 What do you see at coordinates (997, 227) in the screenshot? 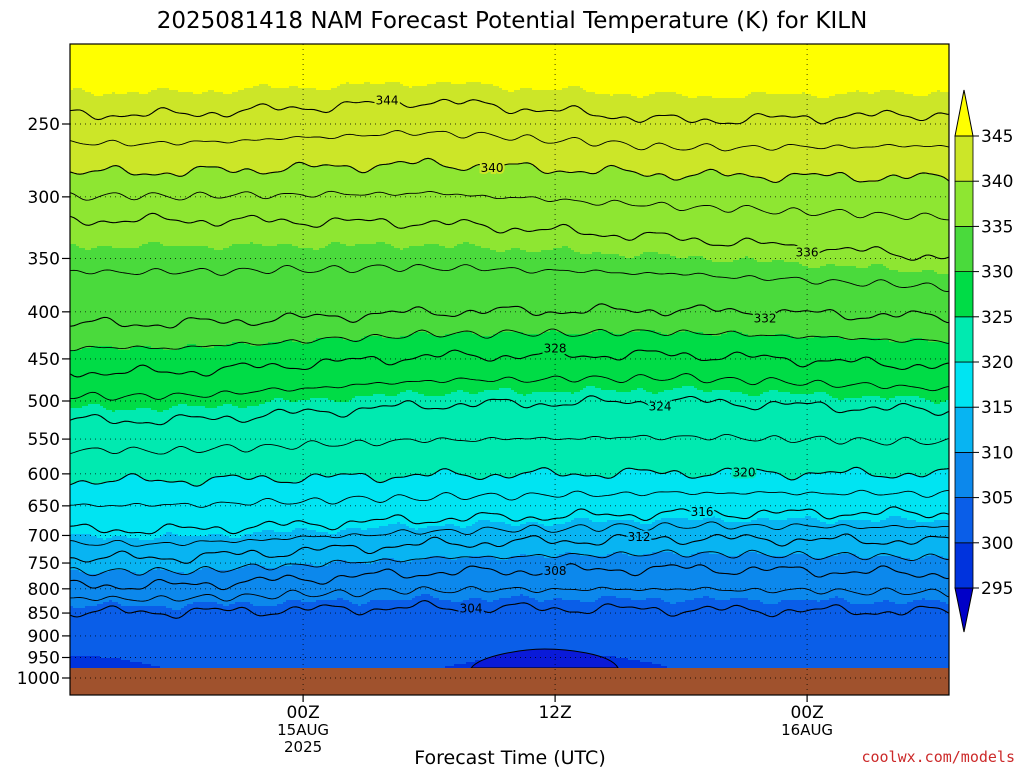
I see `colorbar-label: 335` at bounding box center [997, 227].